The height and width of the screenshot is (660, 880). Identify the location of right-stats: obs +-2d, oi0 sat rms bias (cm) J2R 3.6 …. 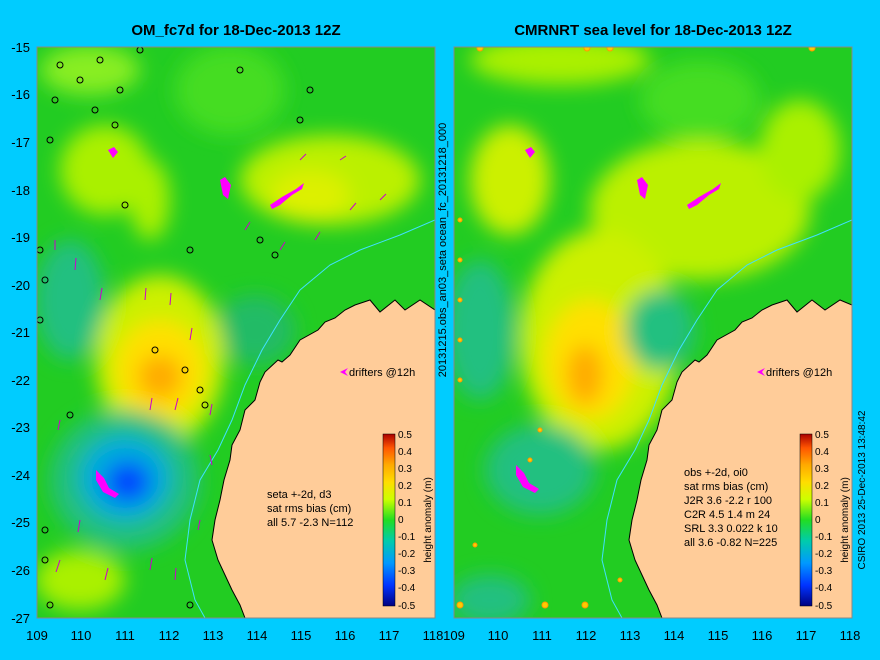
(731, 508).